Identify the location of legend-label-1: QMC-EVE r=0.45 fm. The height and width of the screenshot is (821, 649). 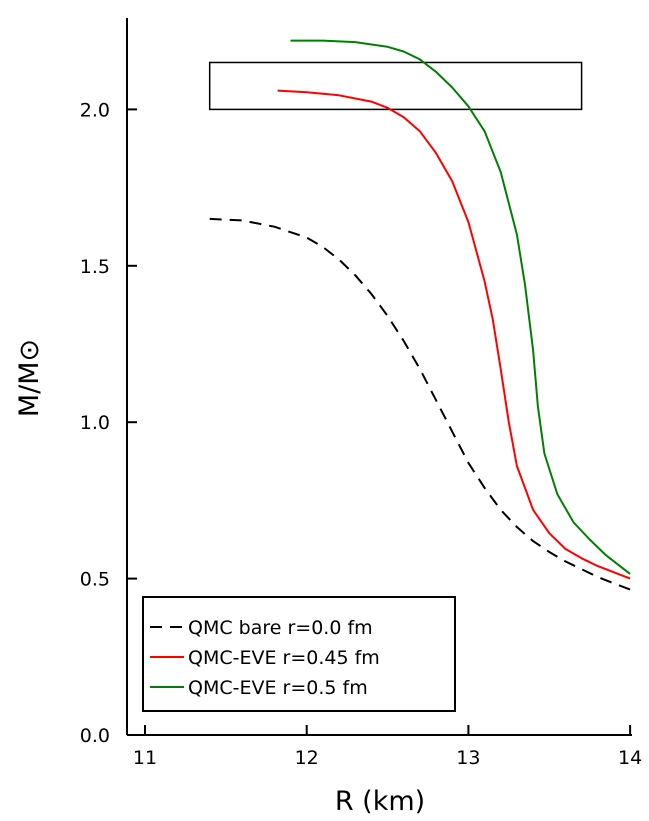
(284, 658).